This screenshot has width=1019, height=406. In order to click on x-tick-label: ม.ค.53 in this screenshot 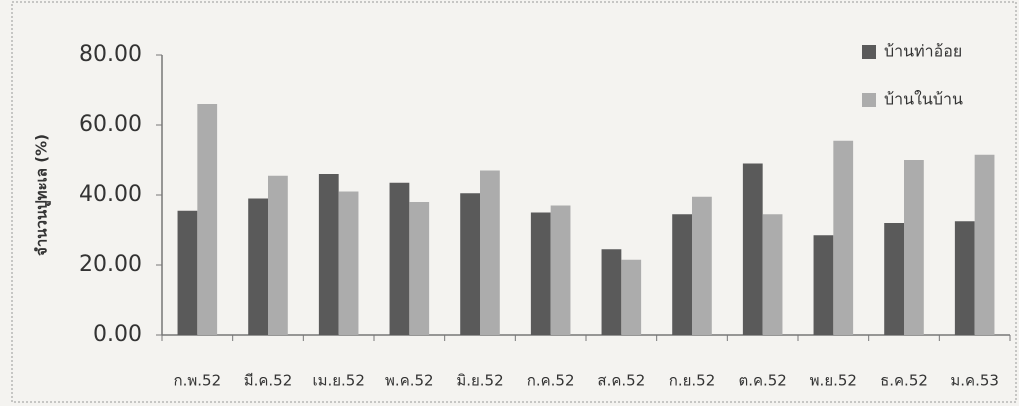, I will do `click(974, 381)`.